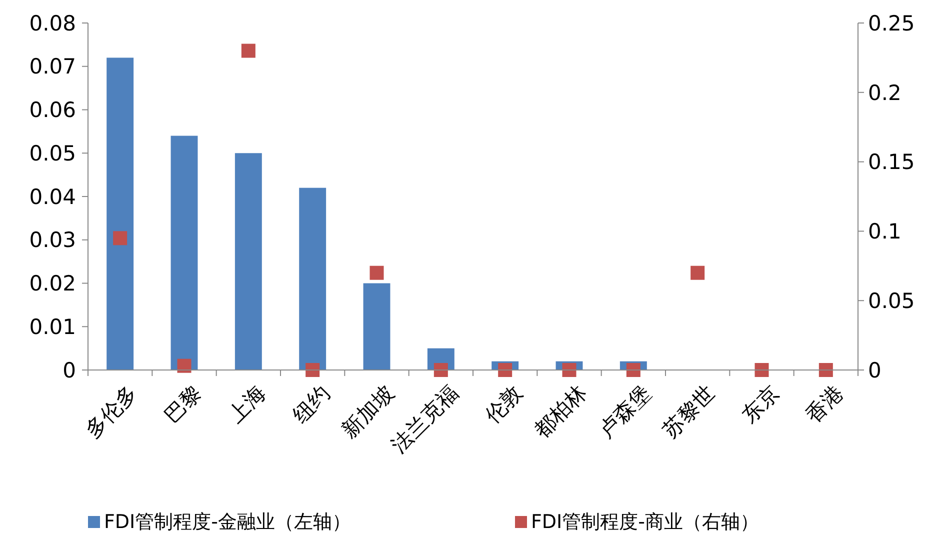 The width and height of the screenshot is (938, 542). What do you see at coordinates (52, 326) in the screenshot?
I see `y-tick-label: 0.01` at bounding box center [52, 326].